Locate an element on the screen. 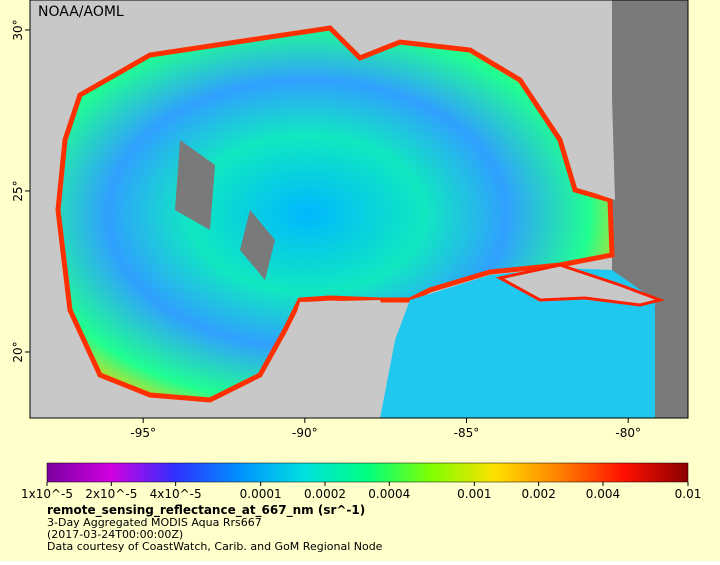 The image size is (720, 565). colorbar-tick-label: 0.0001 is located at coordinates (261, 494).